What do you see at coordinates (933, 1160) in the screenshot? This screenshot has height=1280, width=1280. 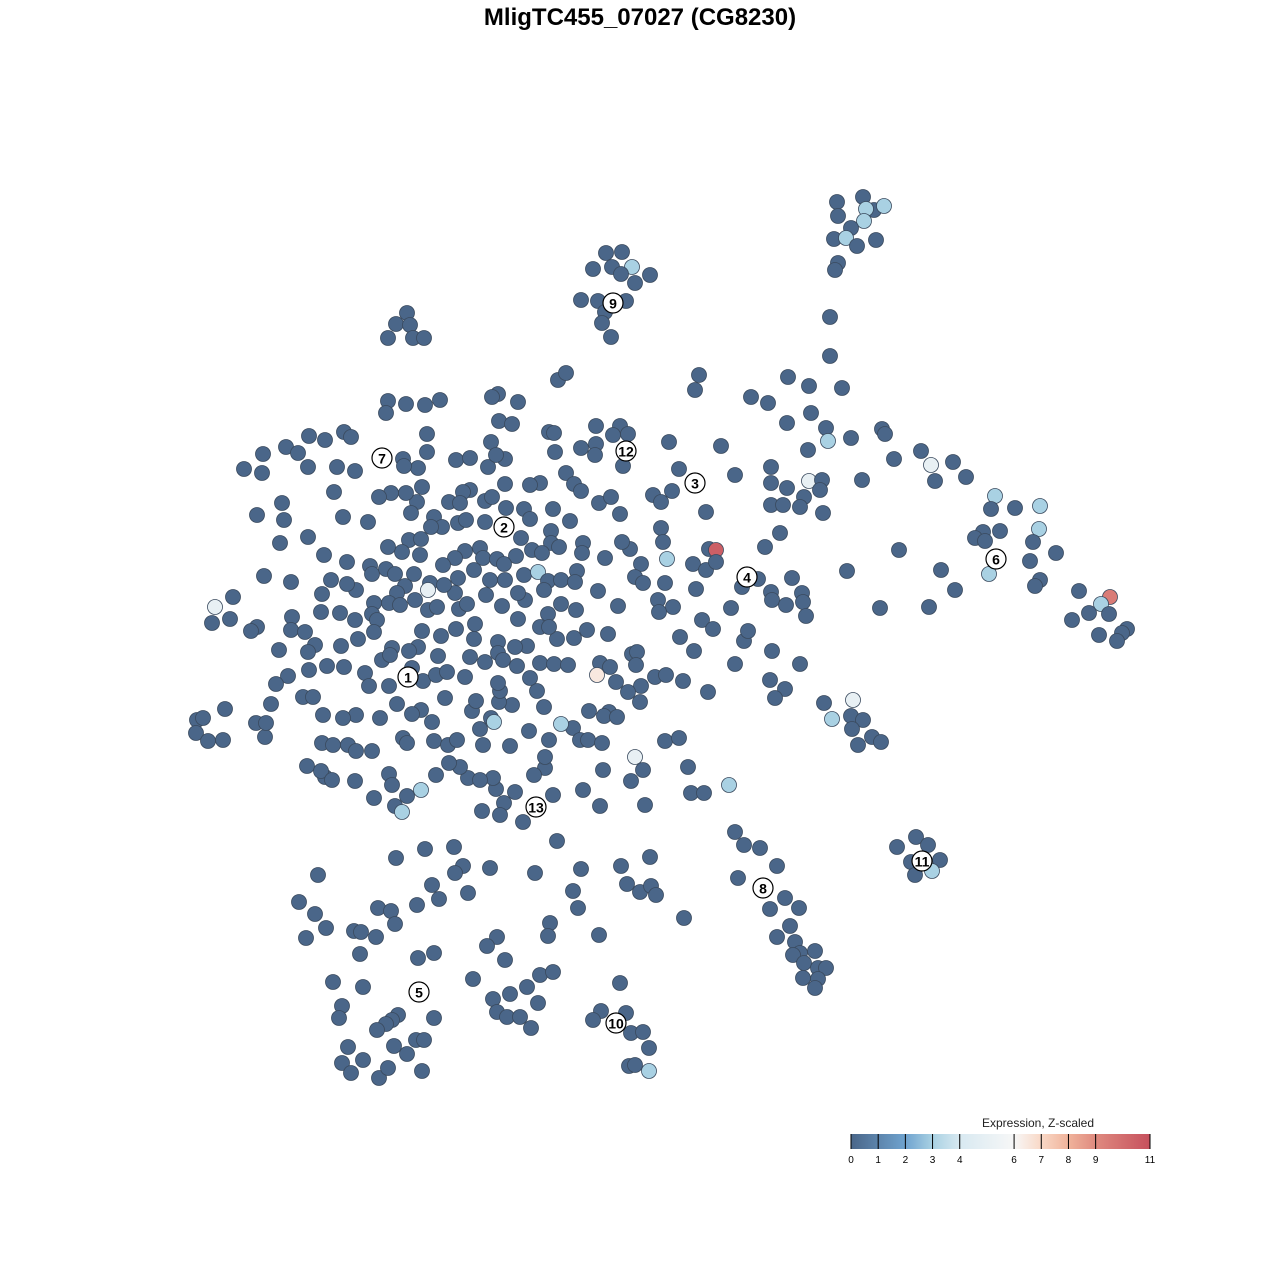 I see `legend-tick-label: 3` at bounding box center [933, 1160].